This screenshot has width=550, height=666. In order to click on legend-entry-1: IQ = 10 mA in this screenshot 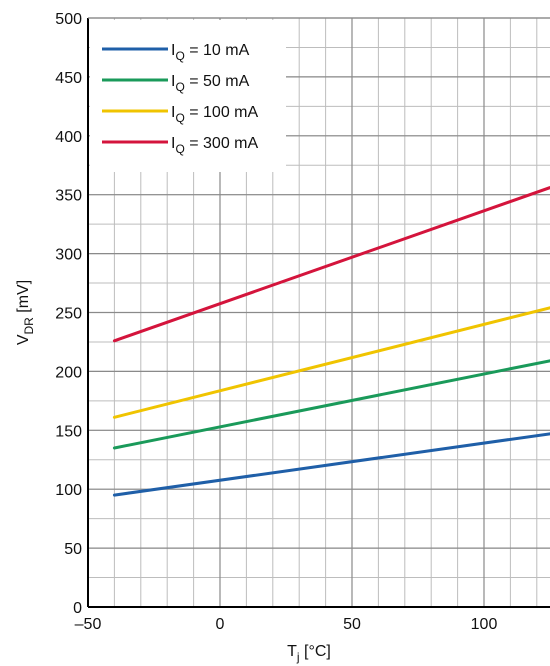, I will do `click(210, 52)`.